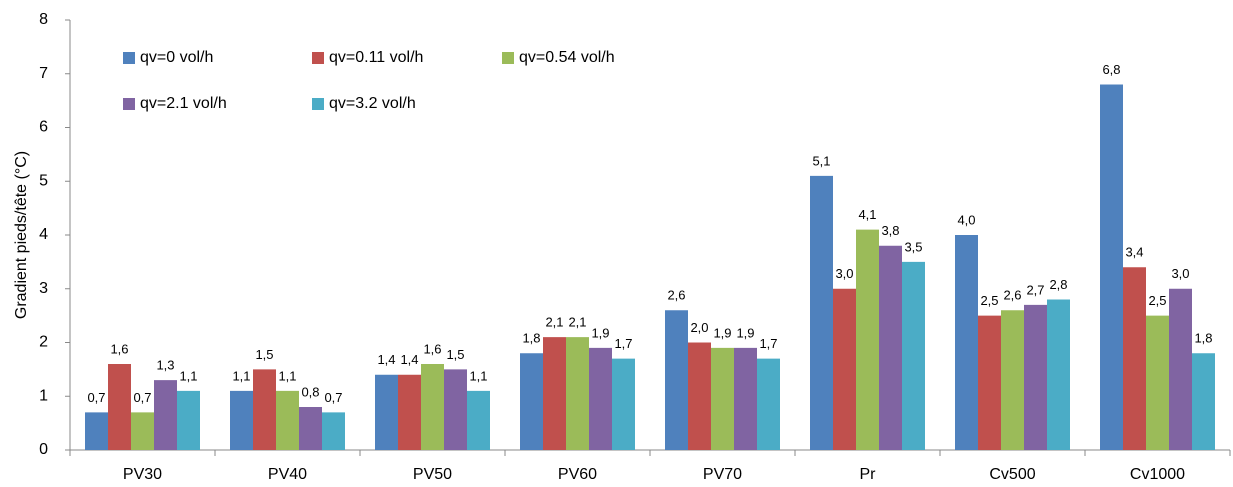 Image resolution: width=1233 pixels, height=487 pixels. Describe the element at coordinates (142, 474) in the screenshot. I see `x-tick-label: PV30` at that location.